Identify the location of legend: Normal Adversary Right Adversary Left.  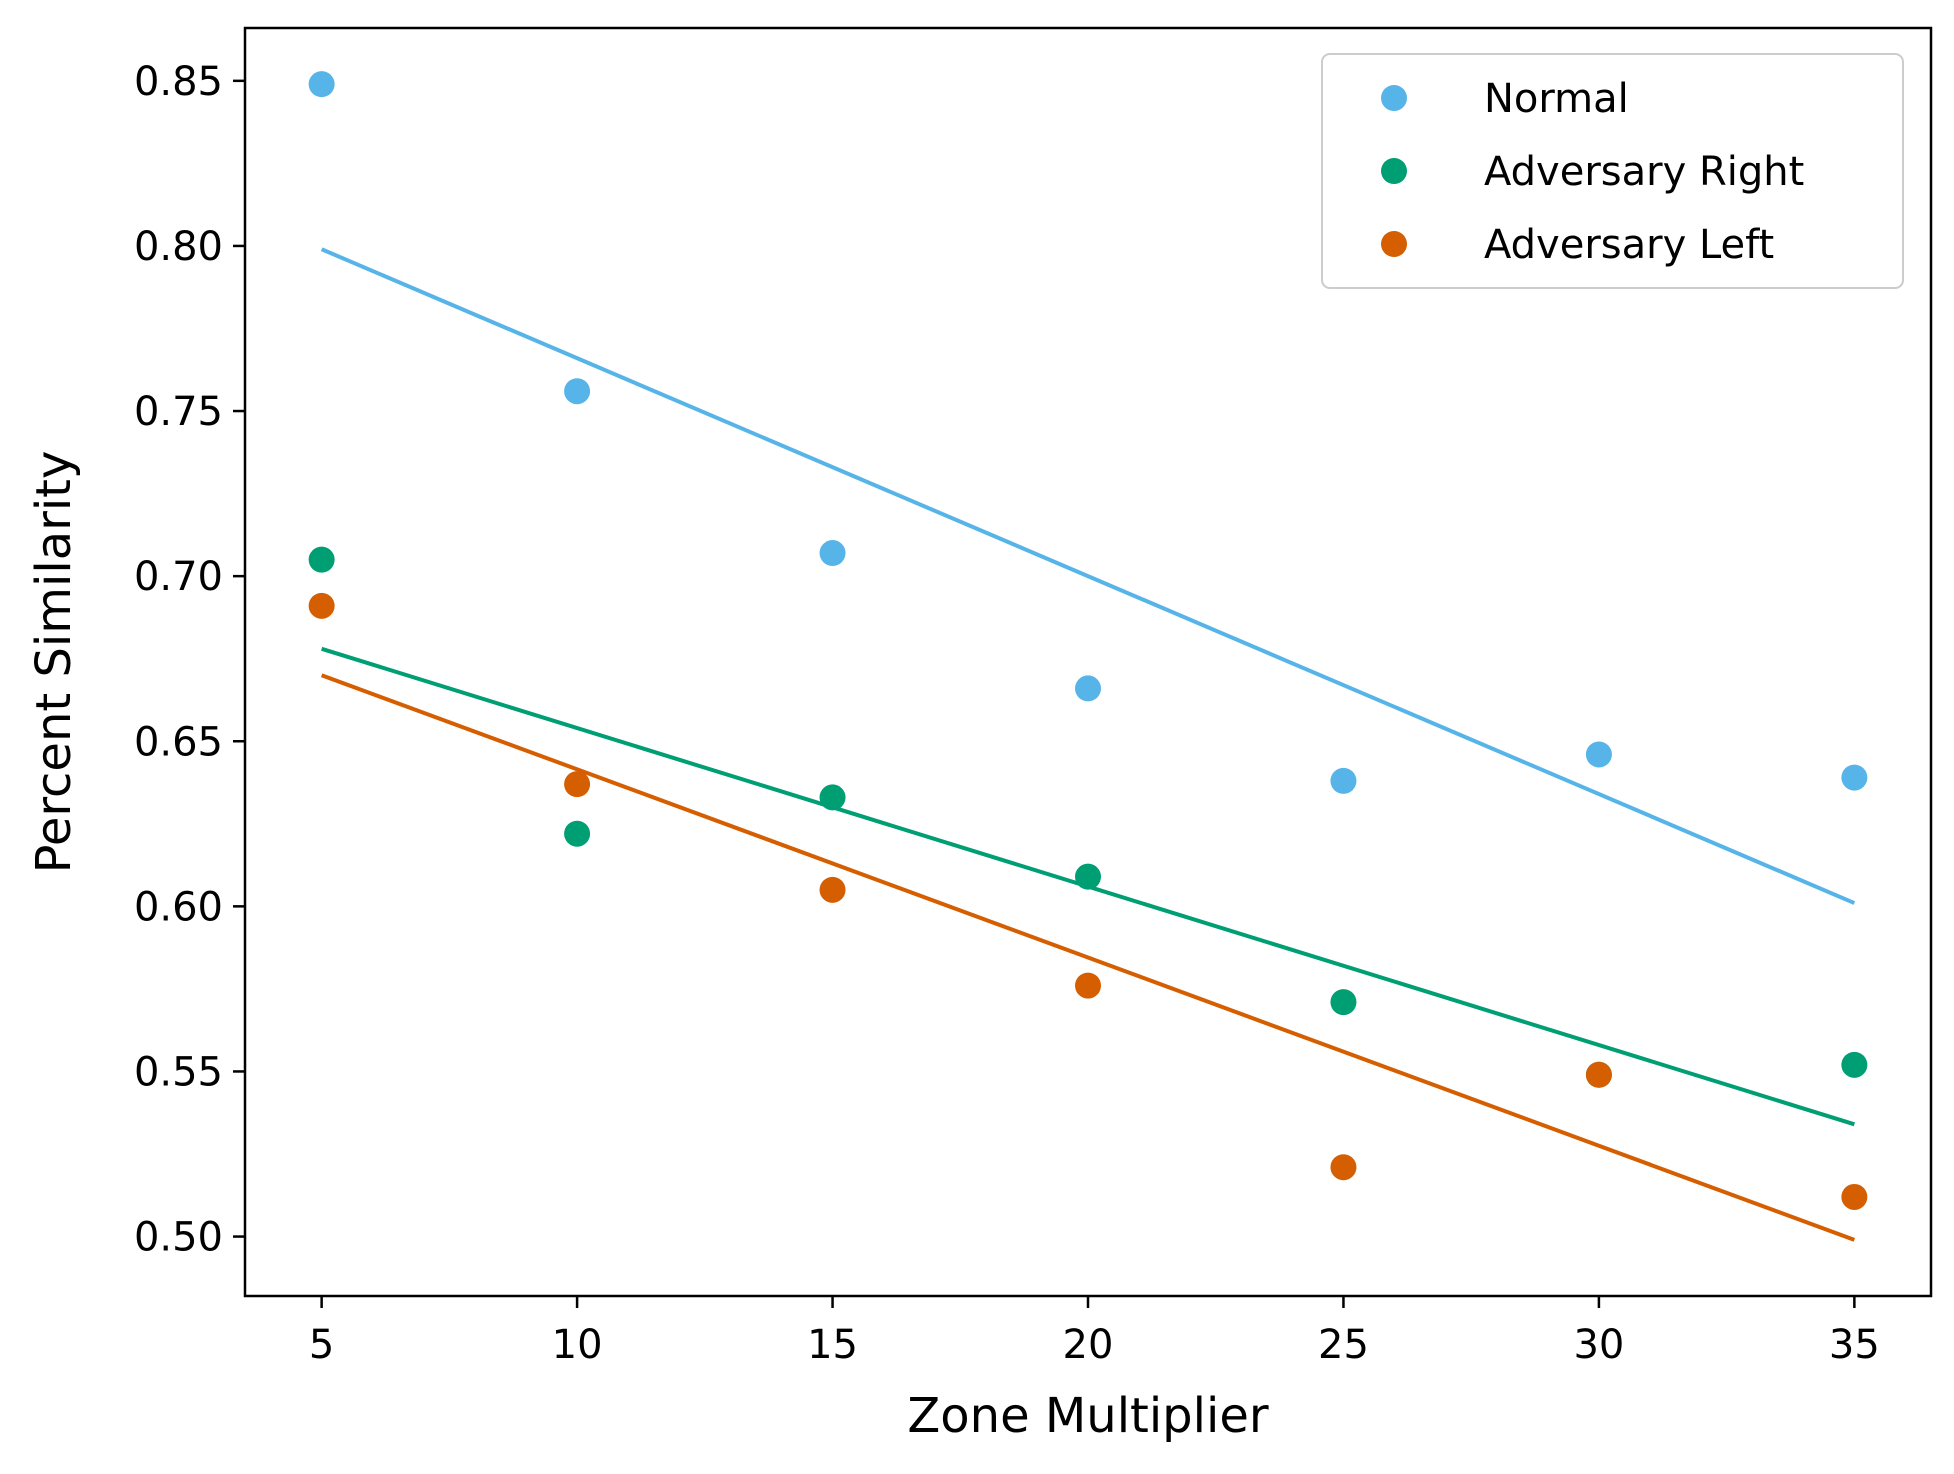
(1612, 171).